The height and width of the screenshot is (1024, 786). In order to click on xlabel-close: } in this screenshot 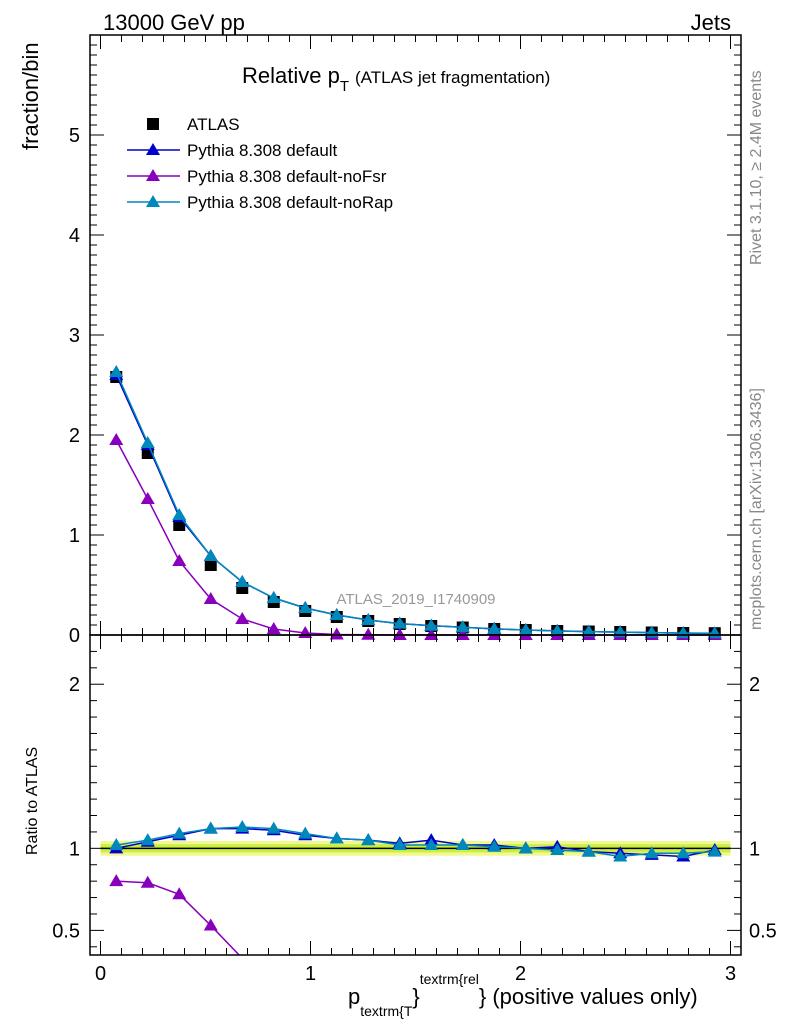, I will do `click(415, 996)`.